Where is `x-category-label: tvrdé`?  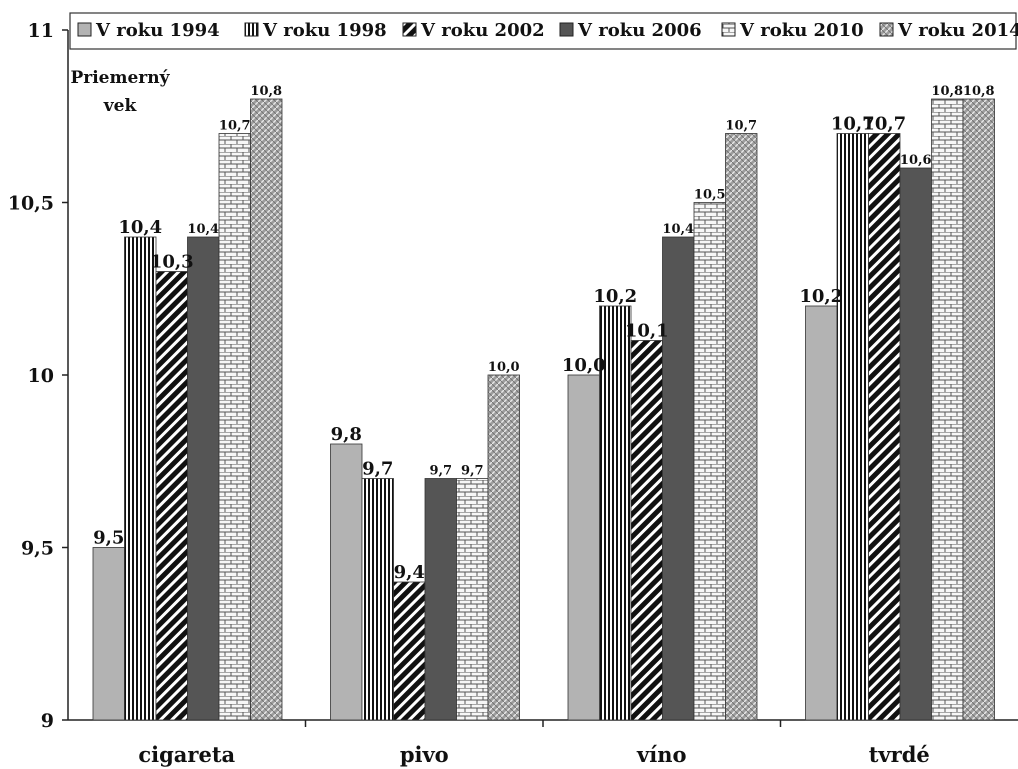
x-category-label: tvrdé is located at coordinates (899, 754).